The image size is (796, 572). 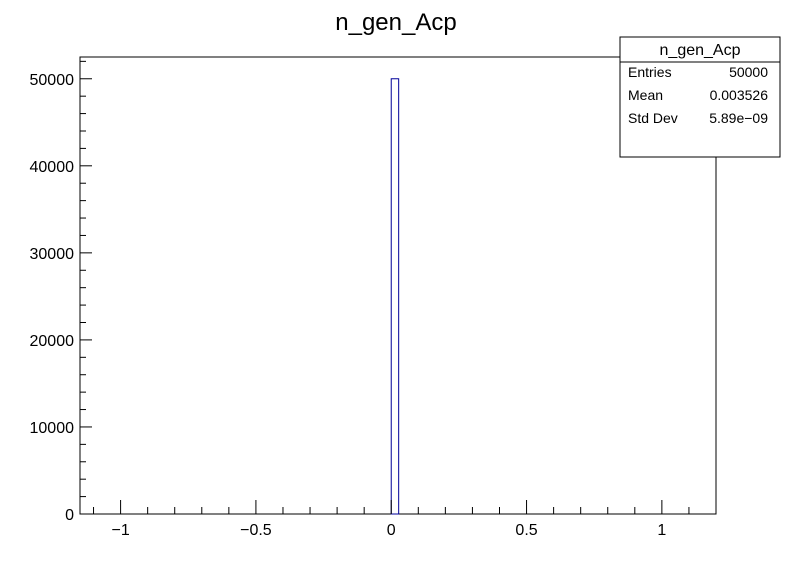 I want to click on stats-box-frame, so click(x=700, y=97).